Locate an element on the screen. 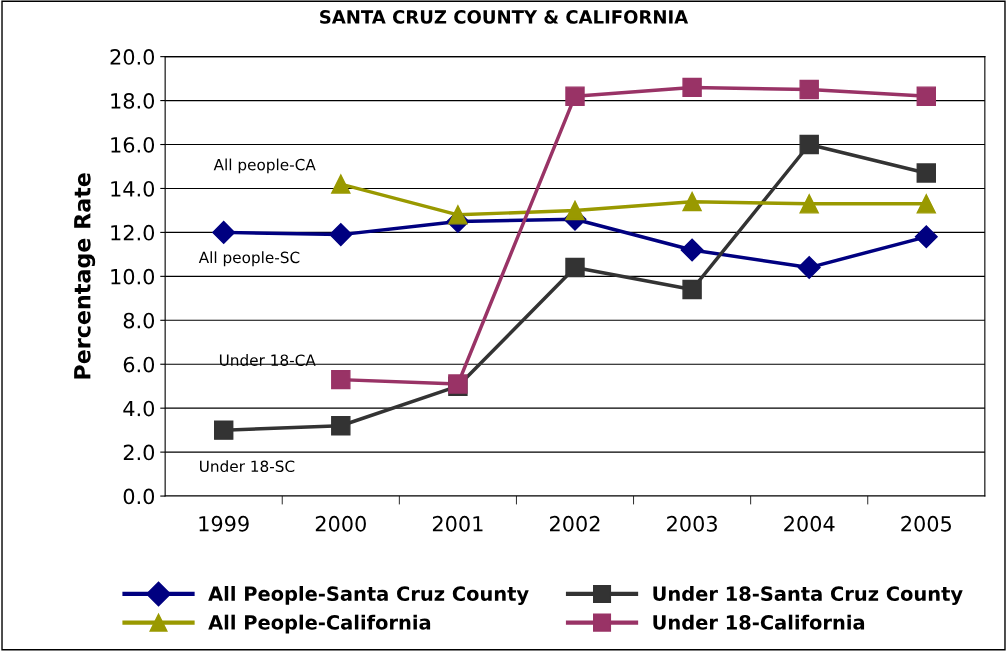  legend-label: Under 18-California is located at coordinates (759, 622).